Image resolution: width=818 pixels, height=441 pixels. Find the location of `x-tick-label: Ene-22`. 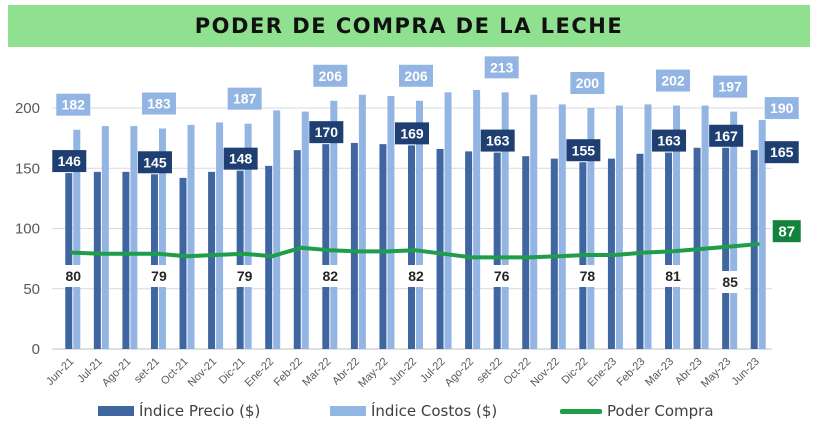

x-tick-label: Ene-22 is located at coordinates (260, 373).